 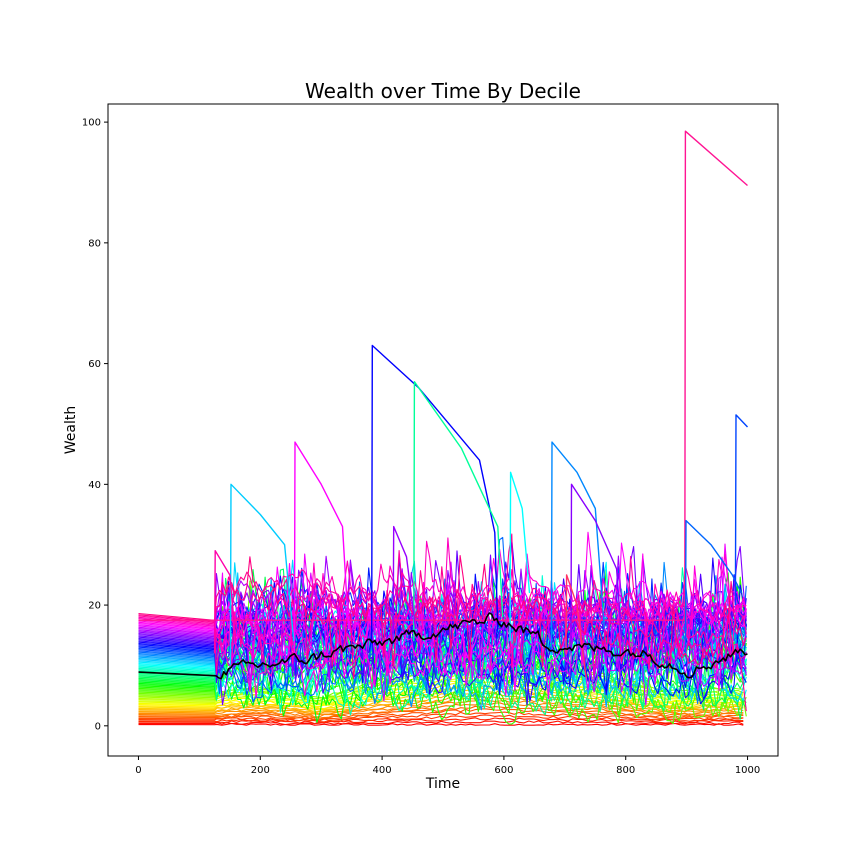 What do you see at coordinates (260, 770) in the screenshot?
I see `x-tick-label: 200` at bounding box center [260, 770].